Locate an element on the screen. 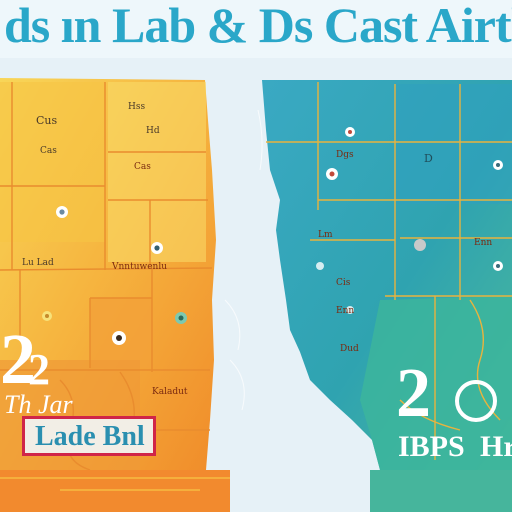 Image resolution: width=512 pixels, height=512 pixels. right-tile-upper is located at coordinates (453, 144).